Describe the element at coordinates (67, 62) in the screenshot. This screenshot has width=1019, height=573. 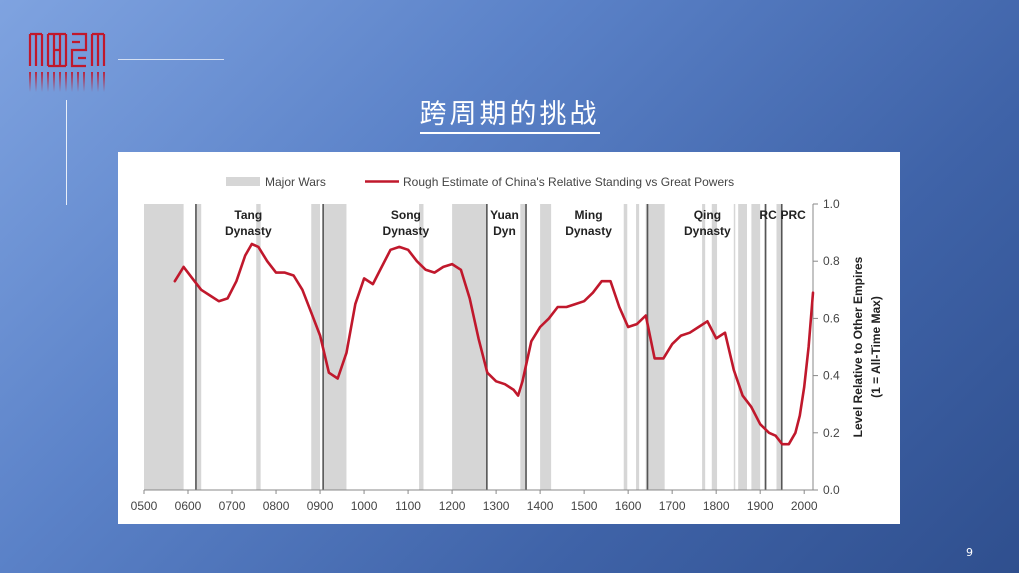
I see `brand-logo` at that location.